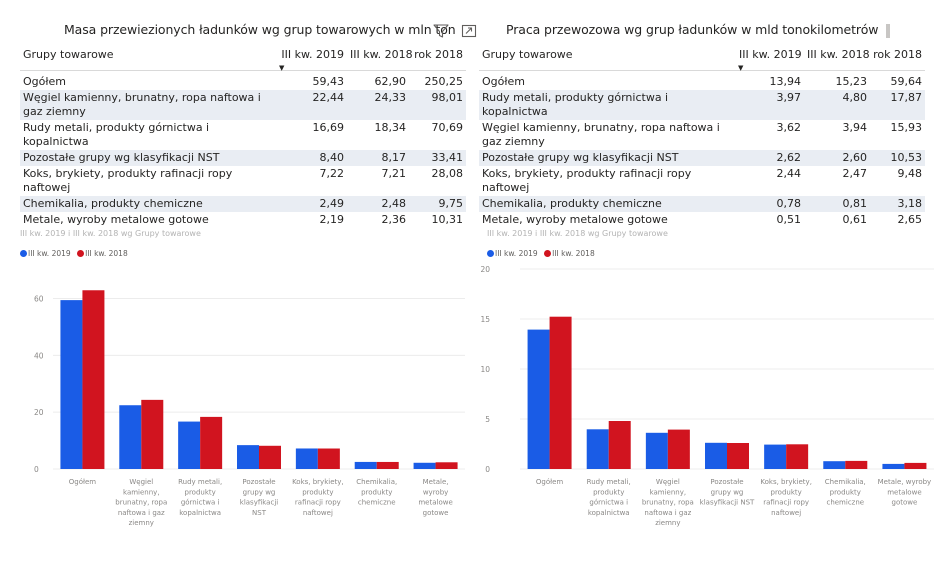 The height and width of the screenshot is (565, 944). Describe the element at coordinates (770, 158) in the screenshot. I see `cell-value: 2,62` at that location.